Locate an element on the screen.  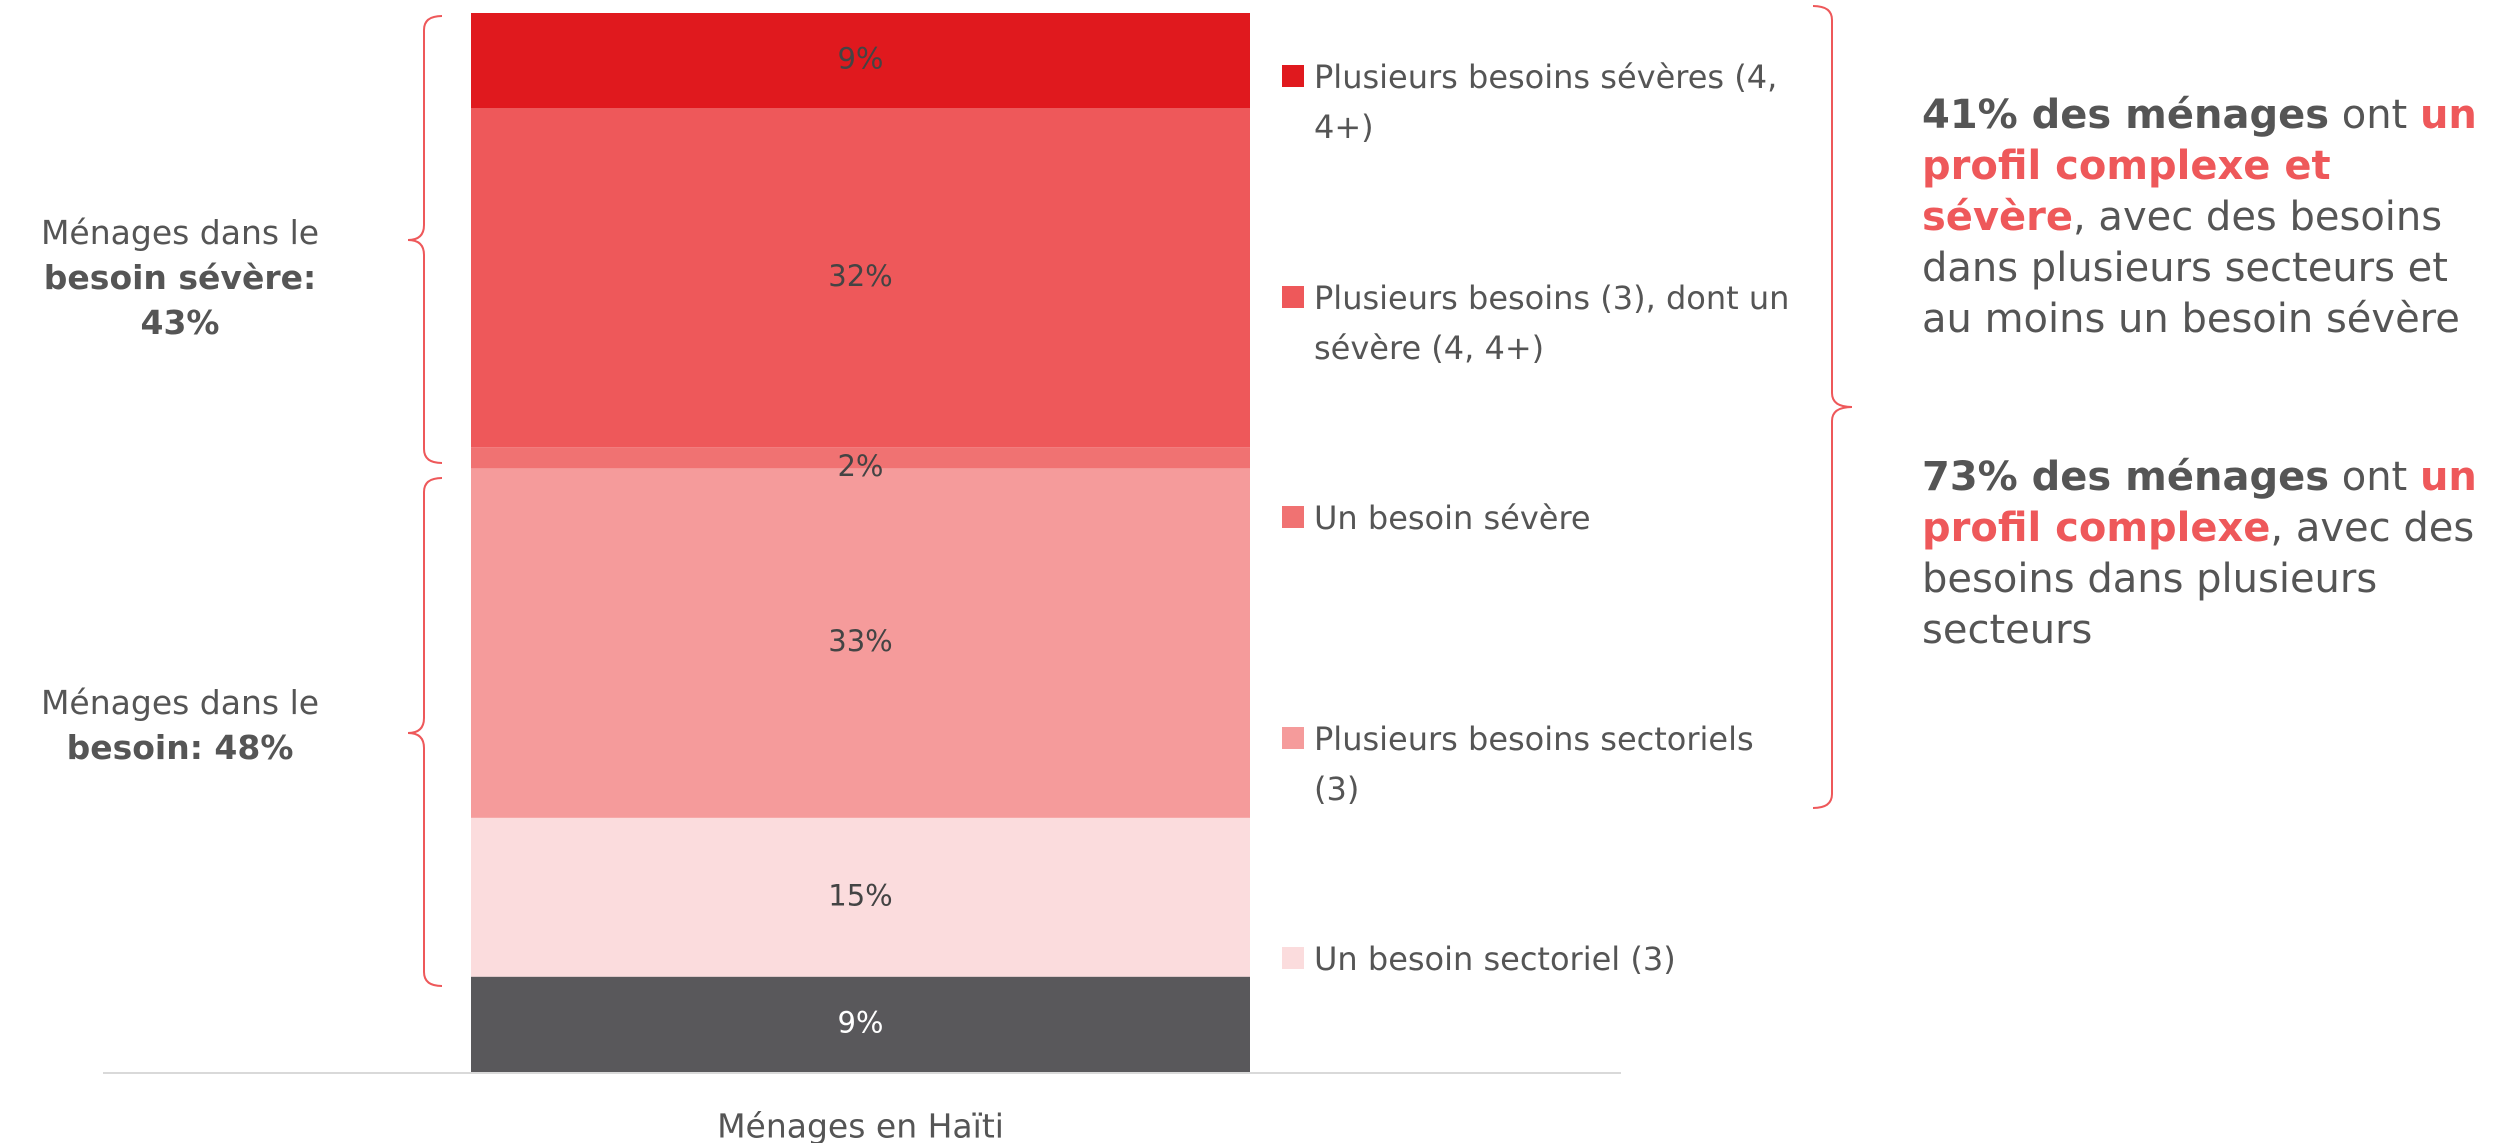
annotation-text: un profil complexe is located at coordinates (2199, 502).